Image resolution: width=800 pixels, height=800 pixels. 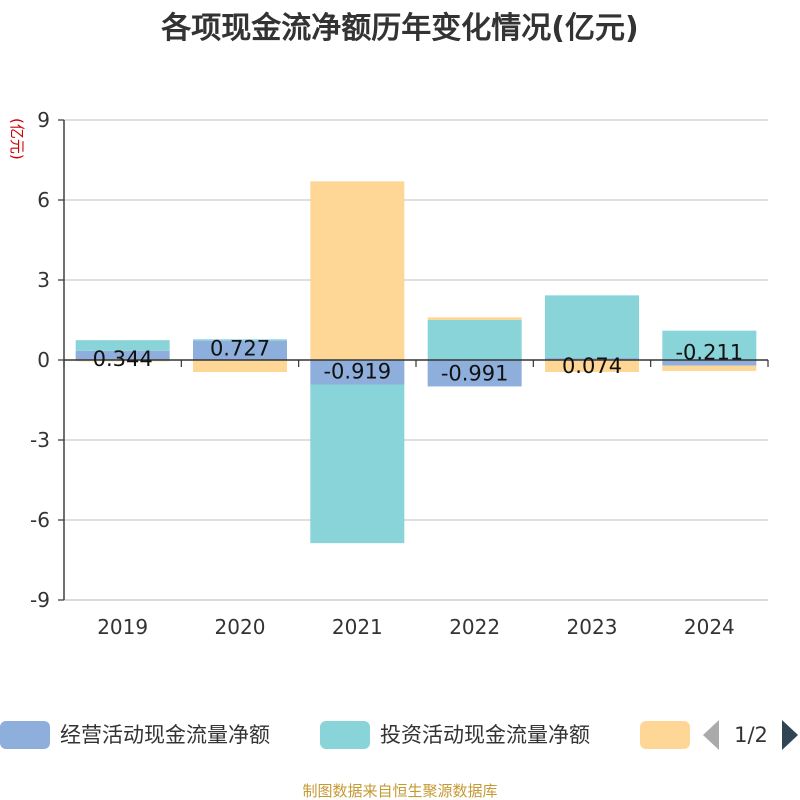 I want to click on y-axis-unit: (亿元), so click(x=17, y=139).